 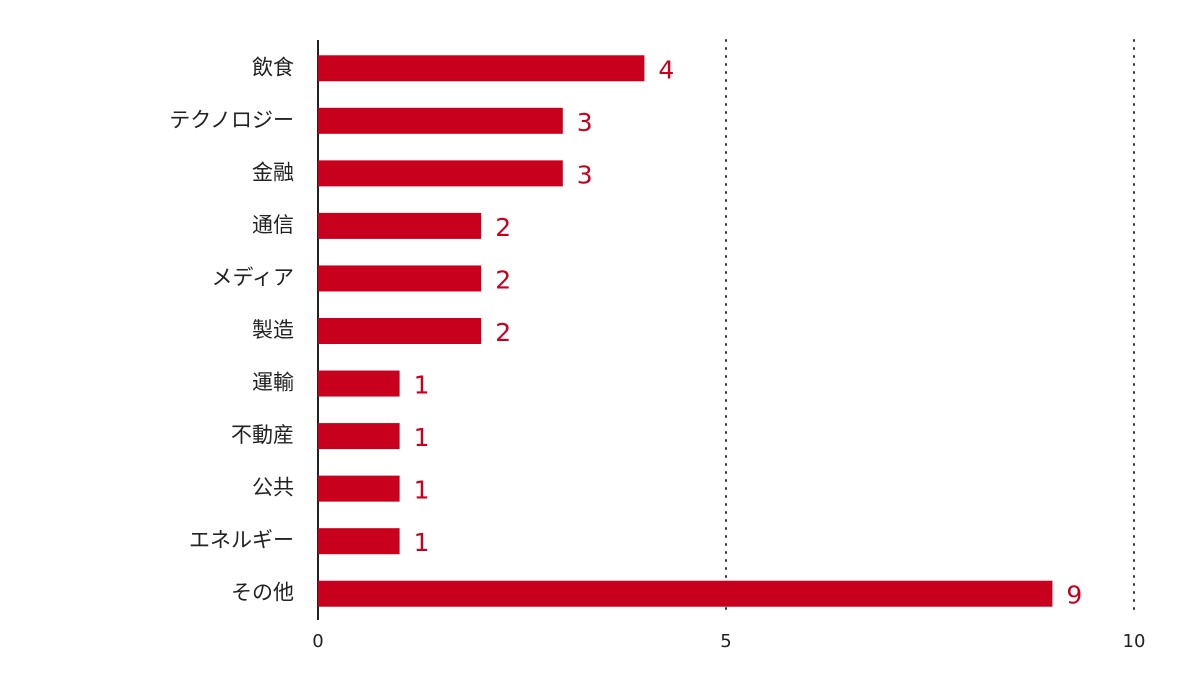 What do you see at coordinates (317, 641) in the screenshot?
I see `x-tick-label: 0` at bounding box center [317, 641].